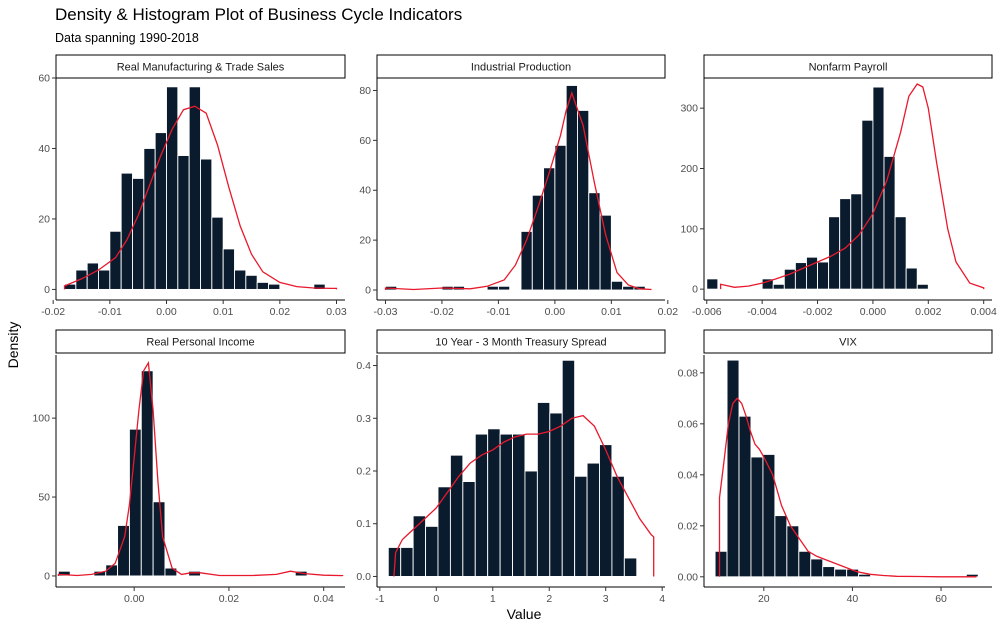 This screenshot has height=625, width=1000. I want to click on x-tick-label: 2, so click(549, 599).